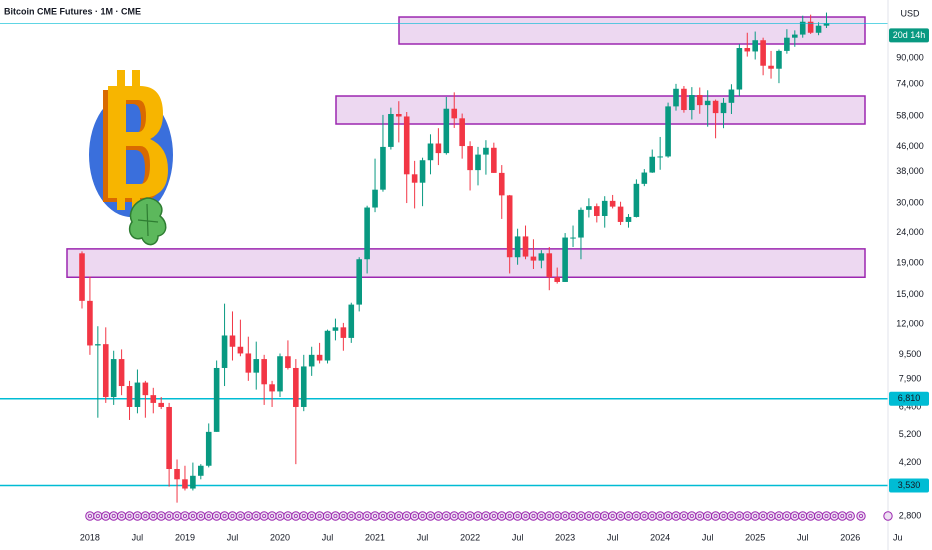 The height and width of the screenshot is (550, 932). I want to click on y-tick-label: 5,200, so click(910, 434).